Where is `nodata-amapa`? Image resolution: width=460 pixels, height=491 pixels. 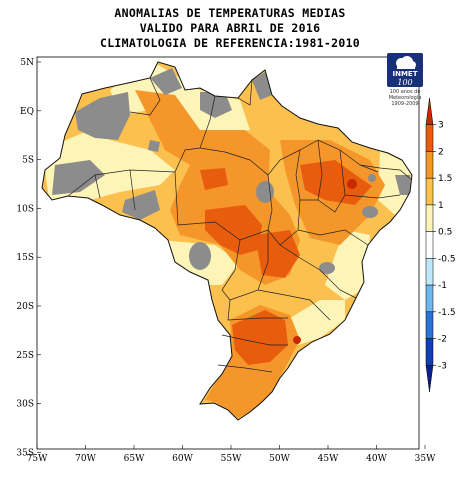
nodata-amapa is located at coordinates (262, 86).